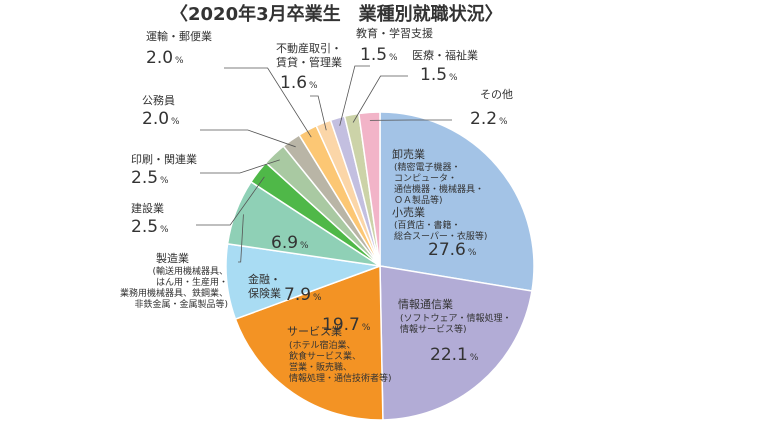  What do you see at coordinates (264, 279) in the screenshot?
I see `slice-3-category-label: 金融・` at bounding box center [264, 279].